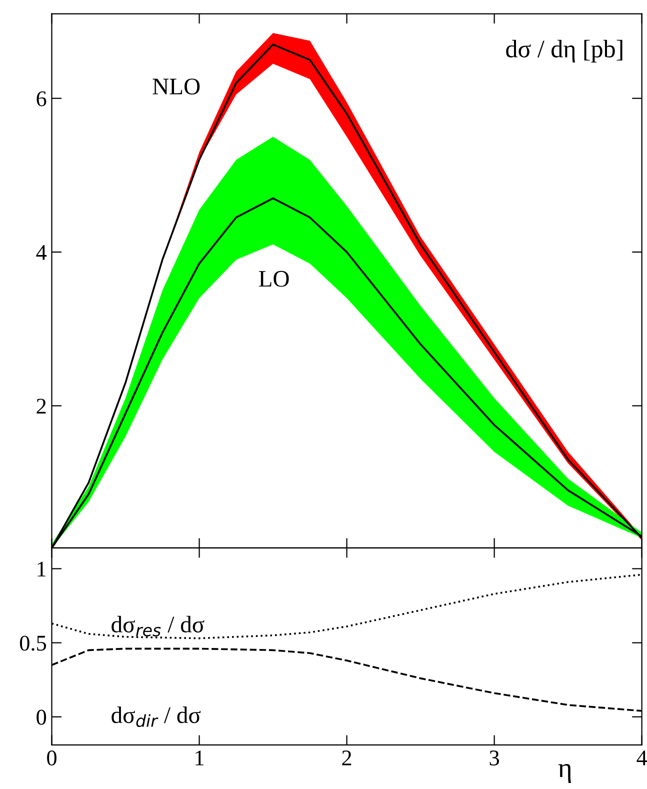  What do you see at coordinates (158, 626) in the screenshot?
I see `series-label: dσ$_{res}$ / dσ` at bounding box center [158, 626].